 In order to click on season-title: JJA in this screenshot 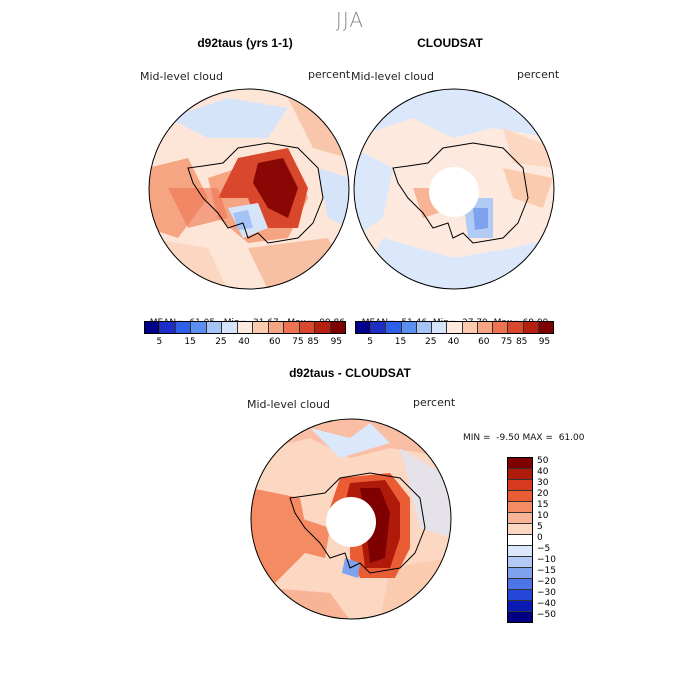, I will do `click(350, 20)`.